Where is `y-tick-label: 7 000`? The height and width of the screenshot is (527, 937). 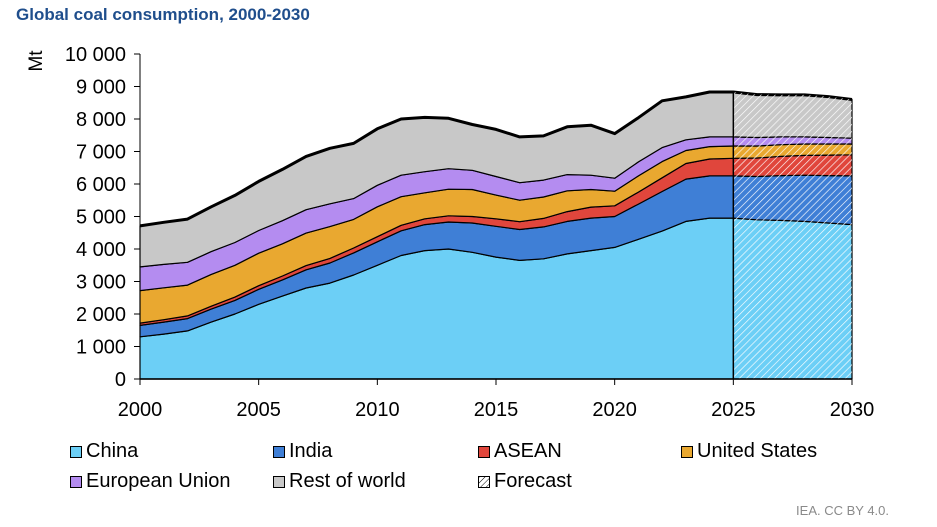
y-tick-label: 7 000 is located at coordinates (101, 153).